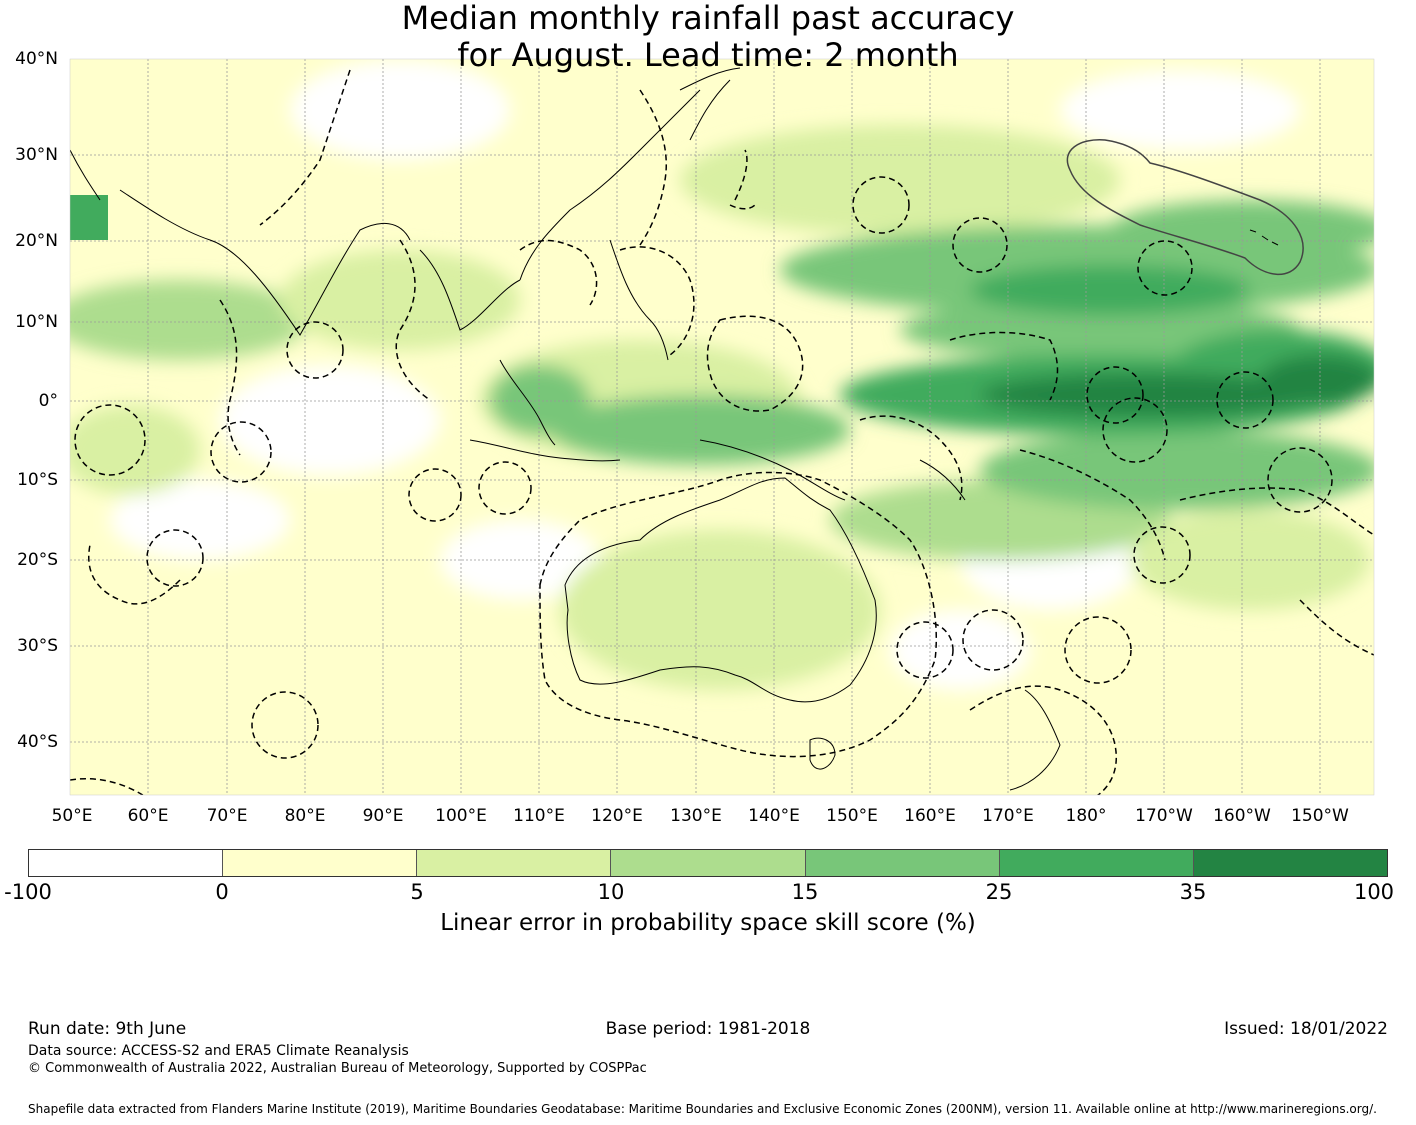 This screenshot has height=1125, width=1416. What do you see at coordinates (48, 401) in the screenshot?
I see `lat-label: 0°` at bounding box center [48, 401].